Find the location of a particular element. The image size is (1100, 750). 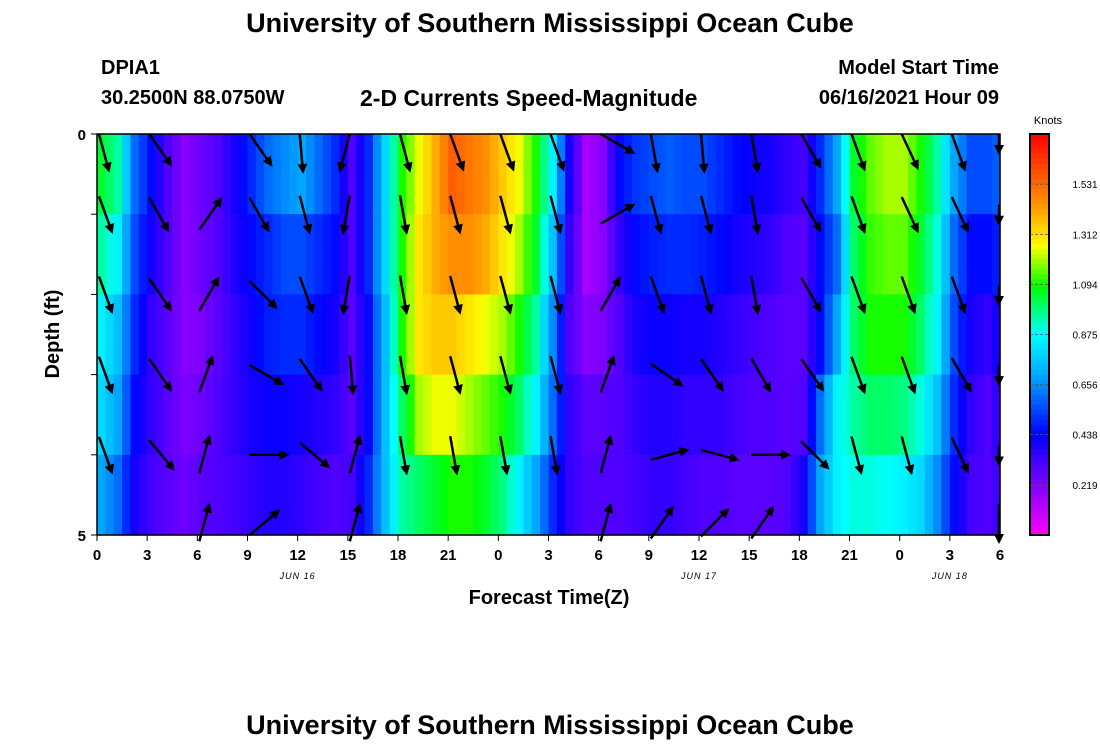

station-id: DPIA1 is located at coordinates (130, 68).